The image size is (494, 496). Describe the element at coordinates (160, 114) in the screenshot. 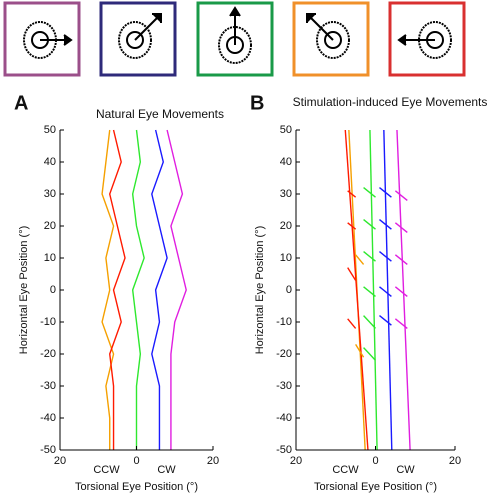

I see `chart-title: Natural Eye Movements` at that location.